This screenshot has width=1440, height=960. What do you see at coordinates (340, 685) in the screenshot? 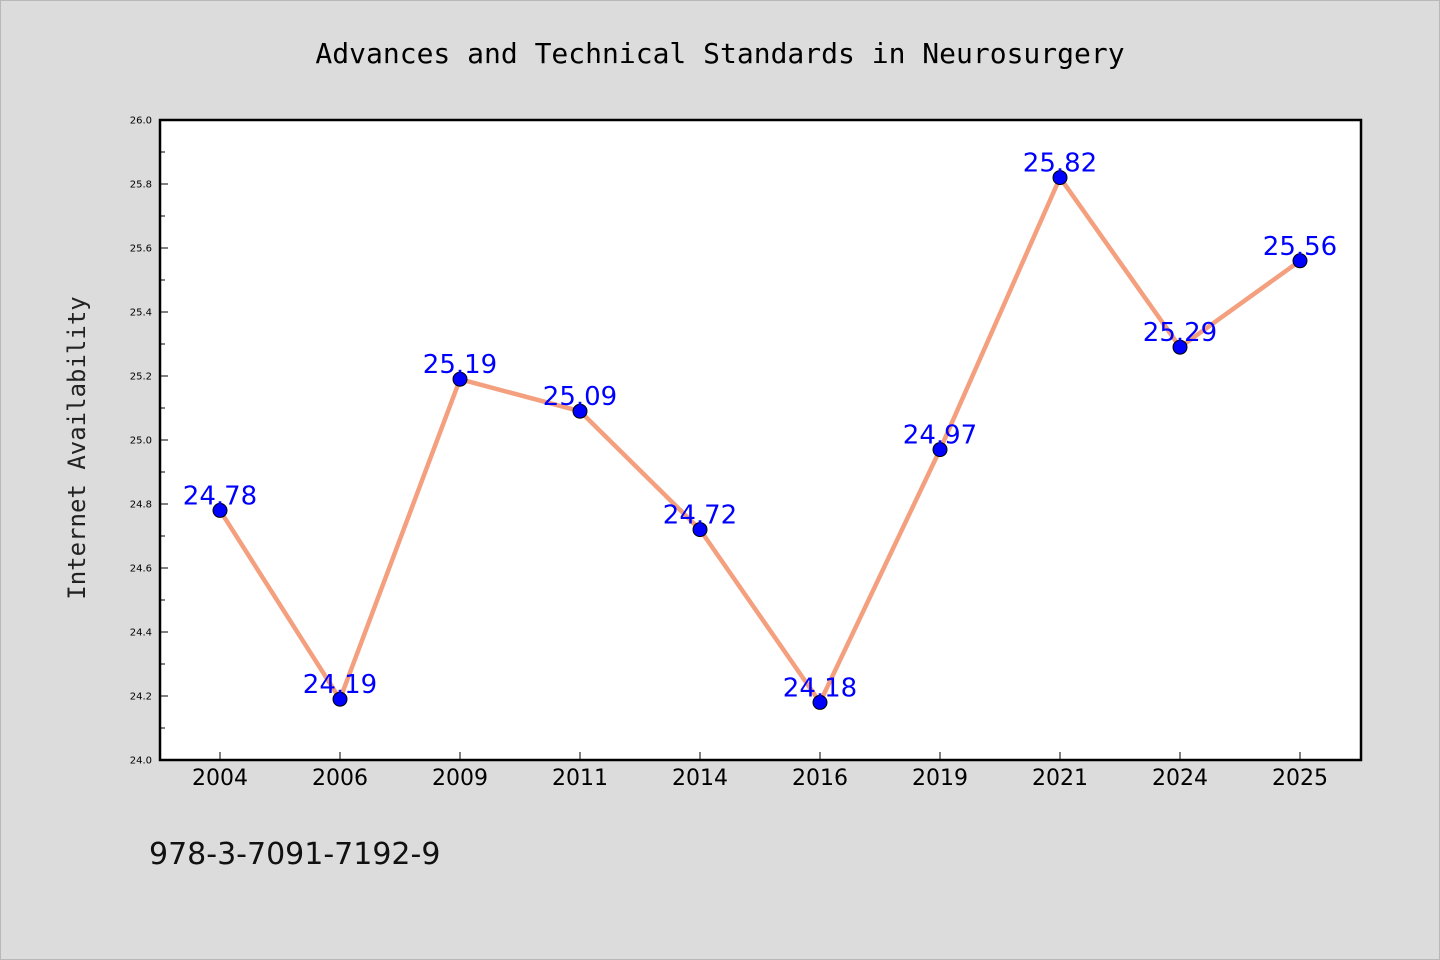
I see `data-label: 24.19` at bounding box center [340, 685].